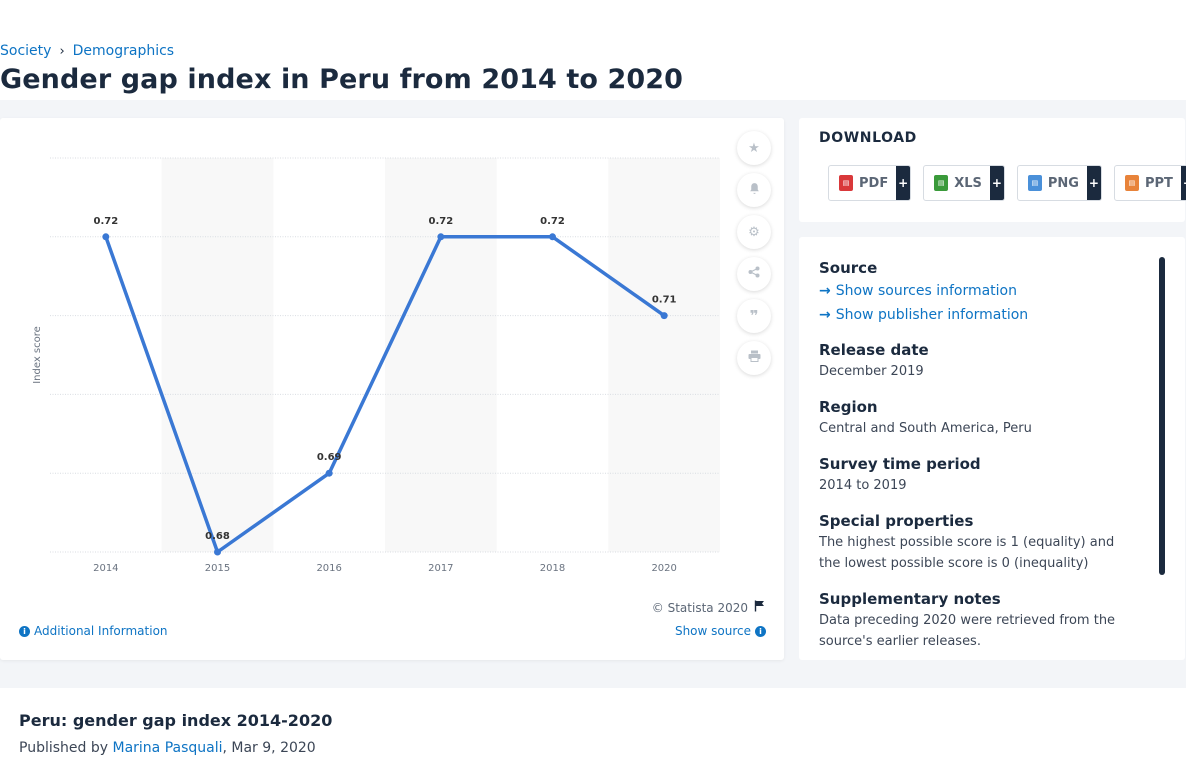 The image size is (1186, 760). What do you see at coordinates (552, 568) in the screenshot?
I see `x-tick-label: 2018` at bounding box center [552, 568].